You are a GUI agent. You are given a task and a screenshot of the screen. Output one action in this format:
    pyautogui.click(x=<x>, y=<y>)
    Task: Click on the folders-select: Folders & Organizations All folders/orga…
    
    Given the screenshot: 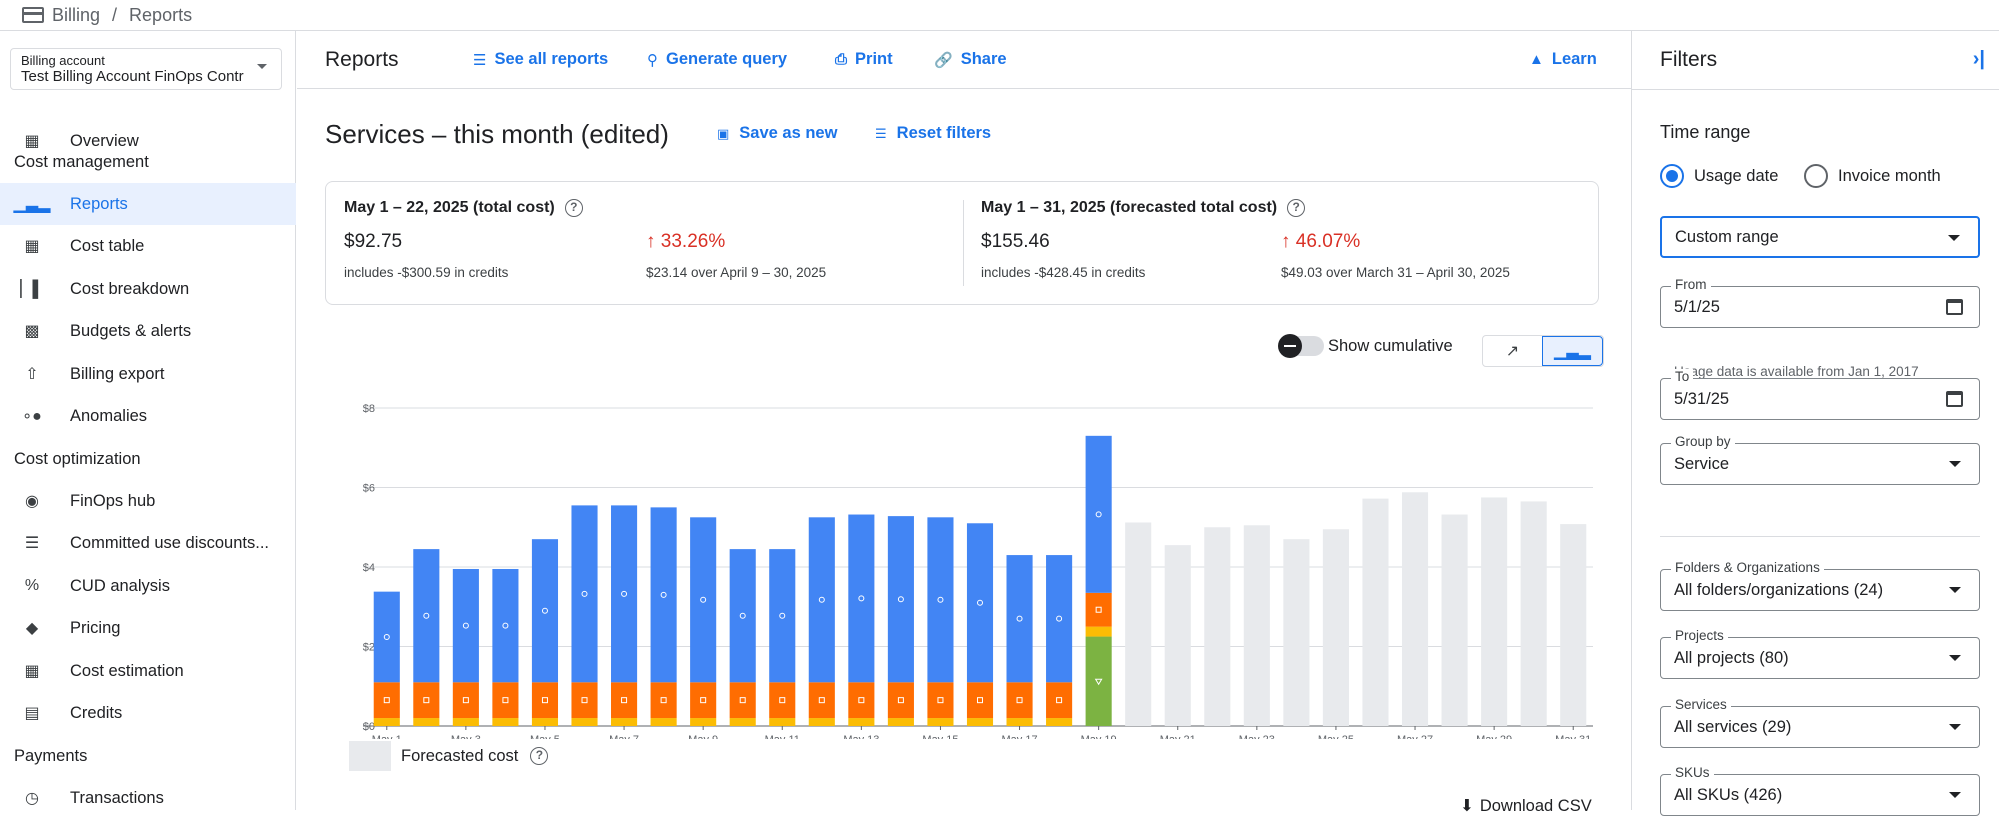 What is the action you would take?
    pyautogui.click(x=1820, y=585)
    